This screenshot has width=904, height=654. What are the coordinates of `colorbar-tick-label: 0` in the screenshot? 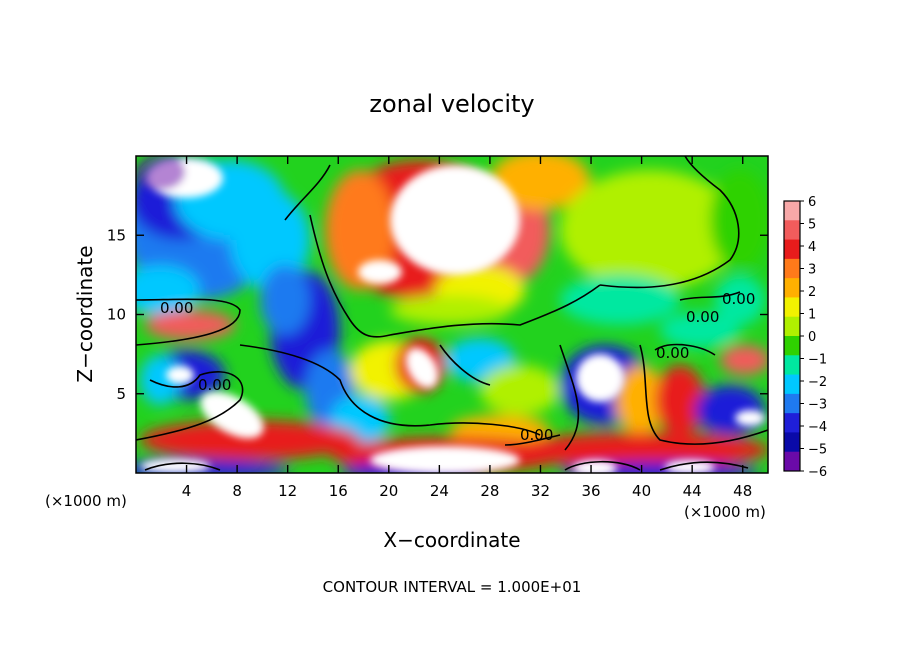 It's located at (812, 337).